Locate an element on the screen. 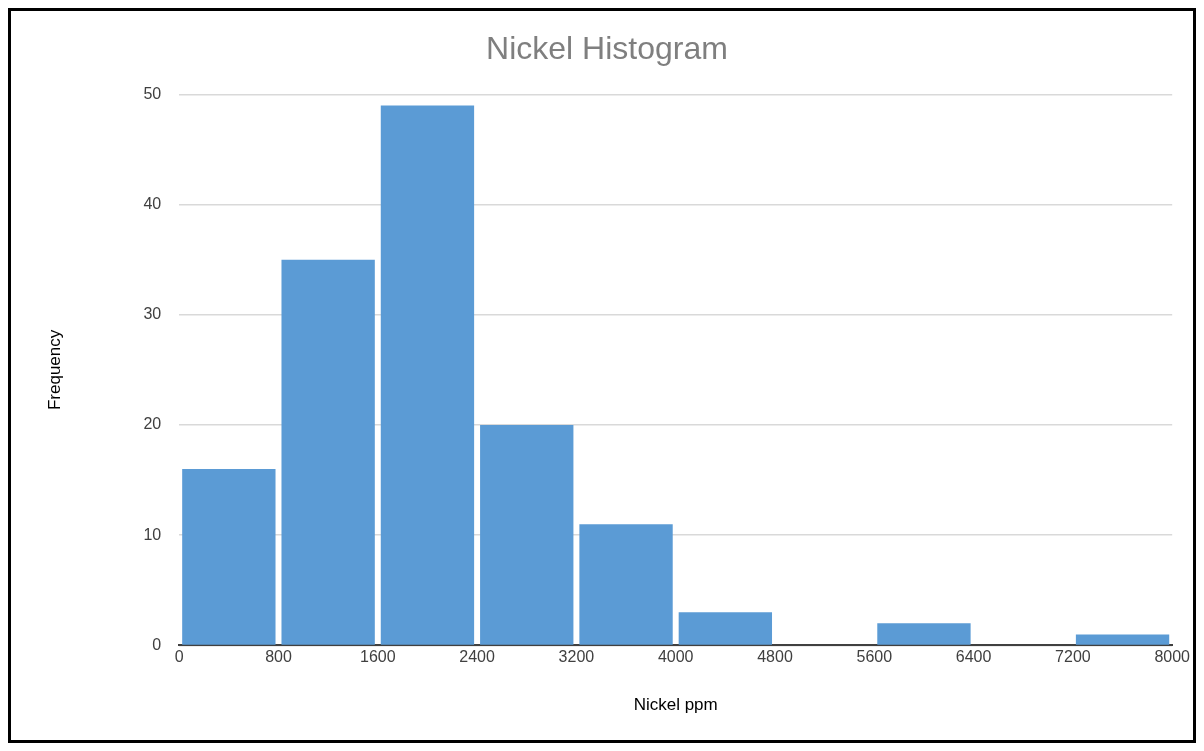 Image resolution: width=1204 pixels, height=751 pixels. y-tick-label: 50 is located at coordinates (152, 93).